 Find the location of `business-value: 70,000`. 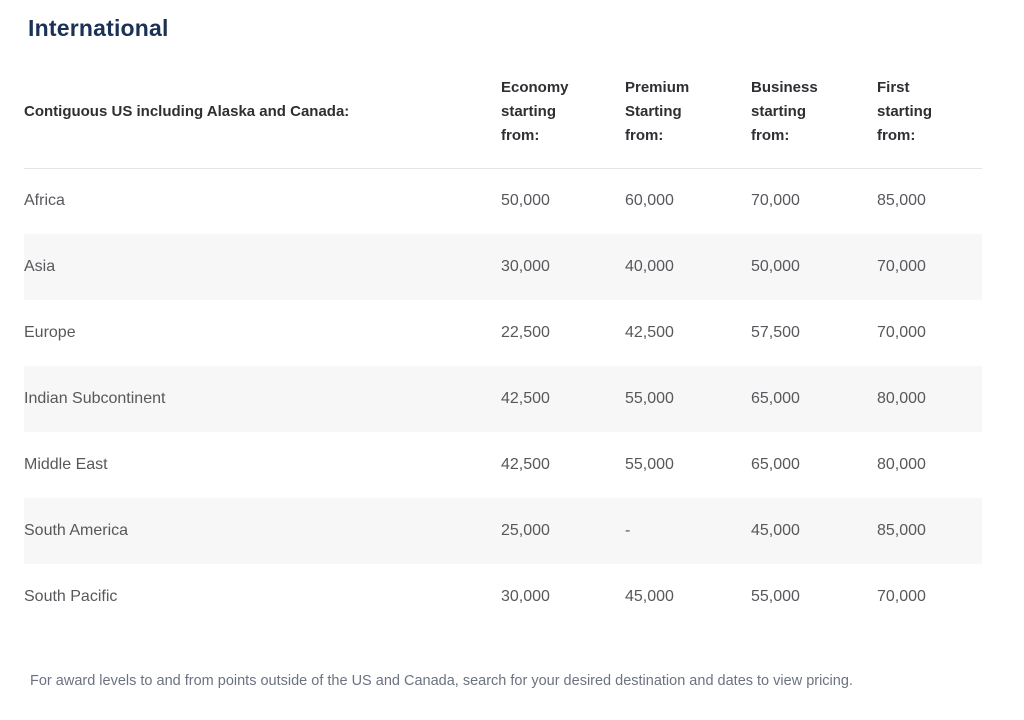

business-value: 70,000 is located at coordinates (775, 201).